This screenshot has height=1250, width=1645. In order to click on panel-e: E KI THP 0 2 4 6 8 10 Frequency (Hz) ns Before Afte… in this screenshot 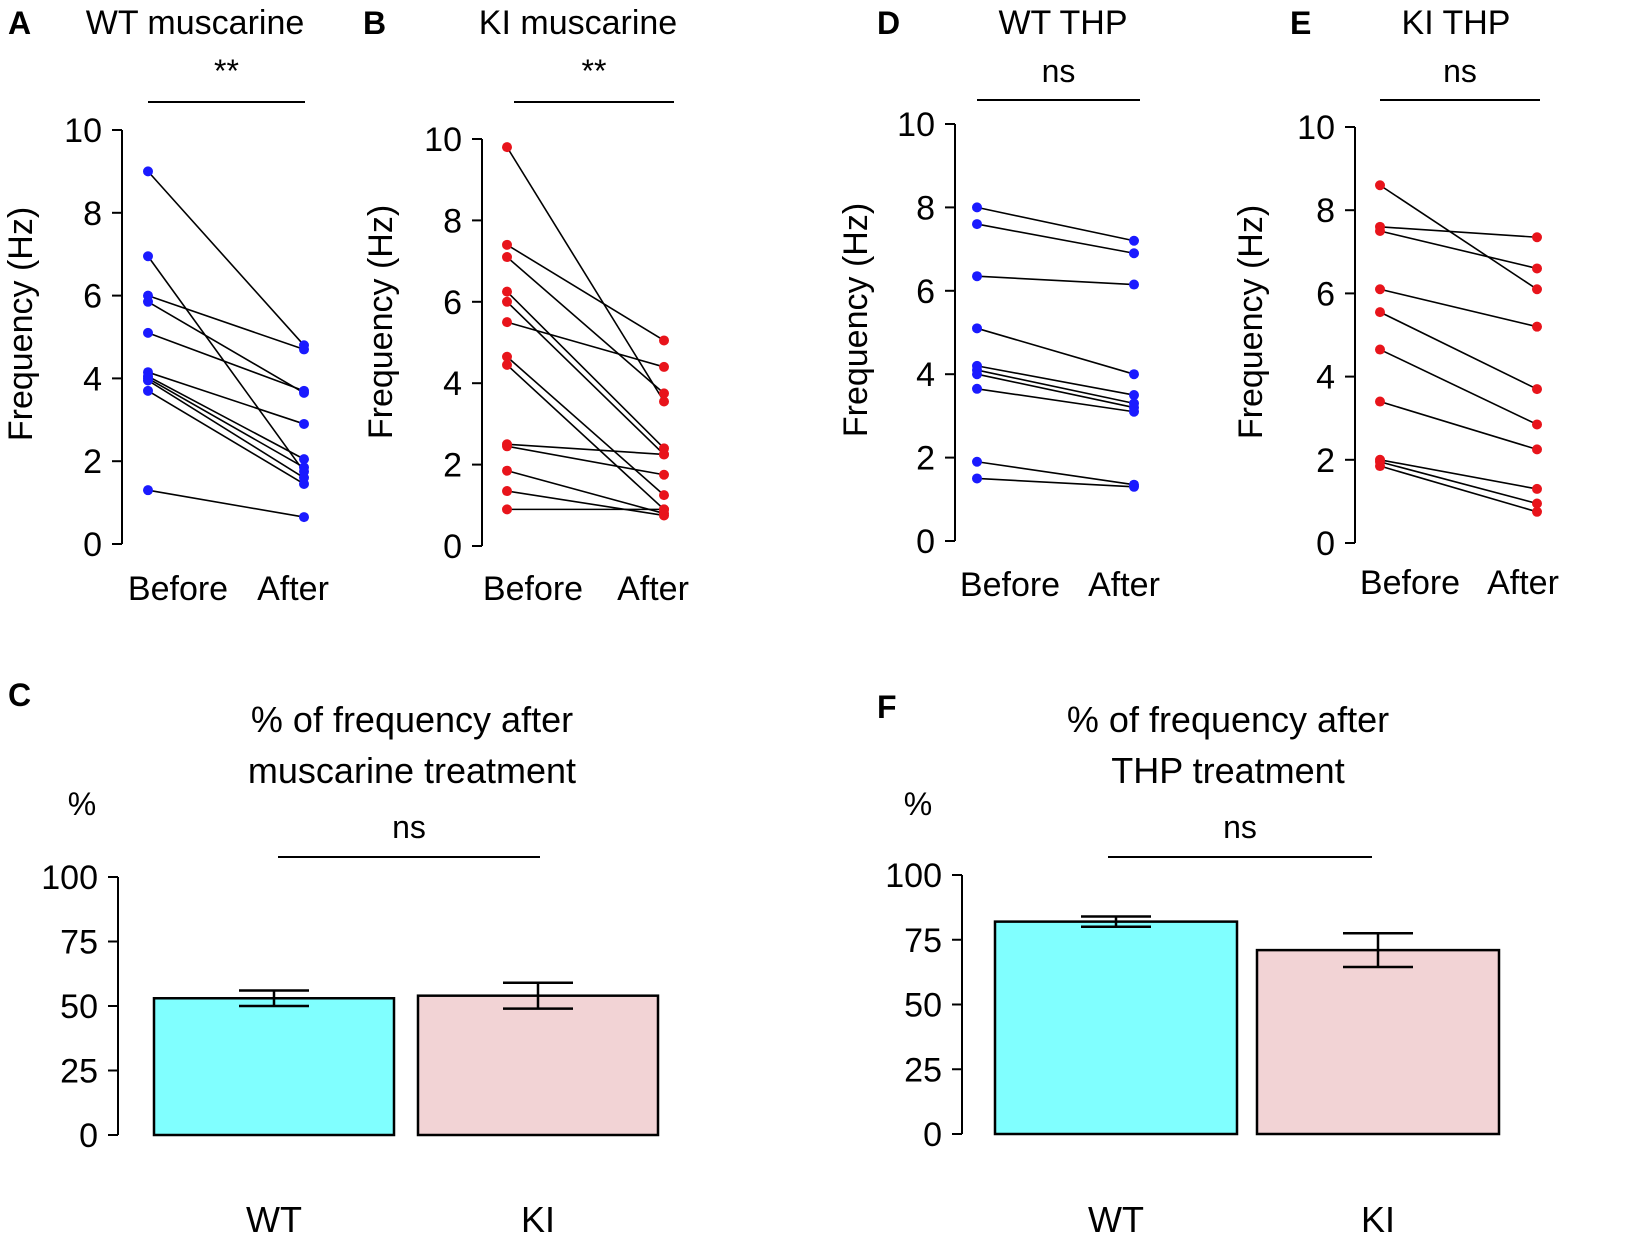, I will do `click(1395, 303)`.